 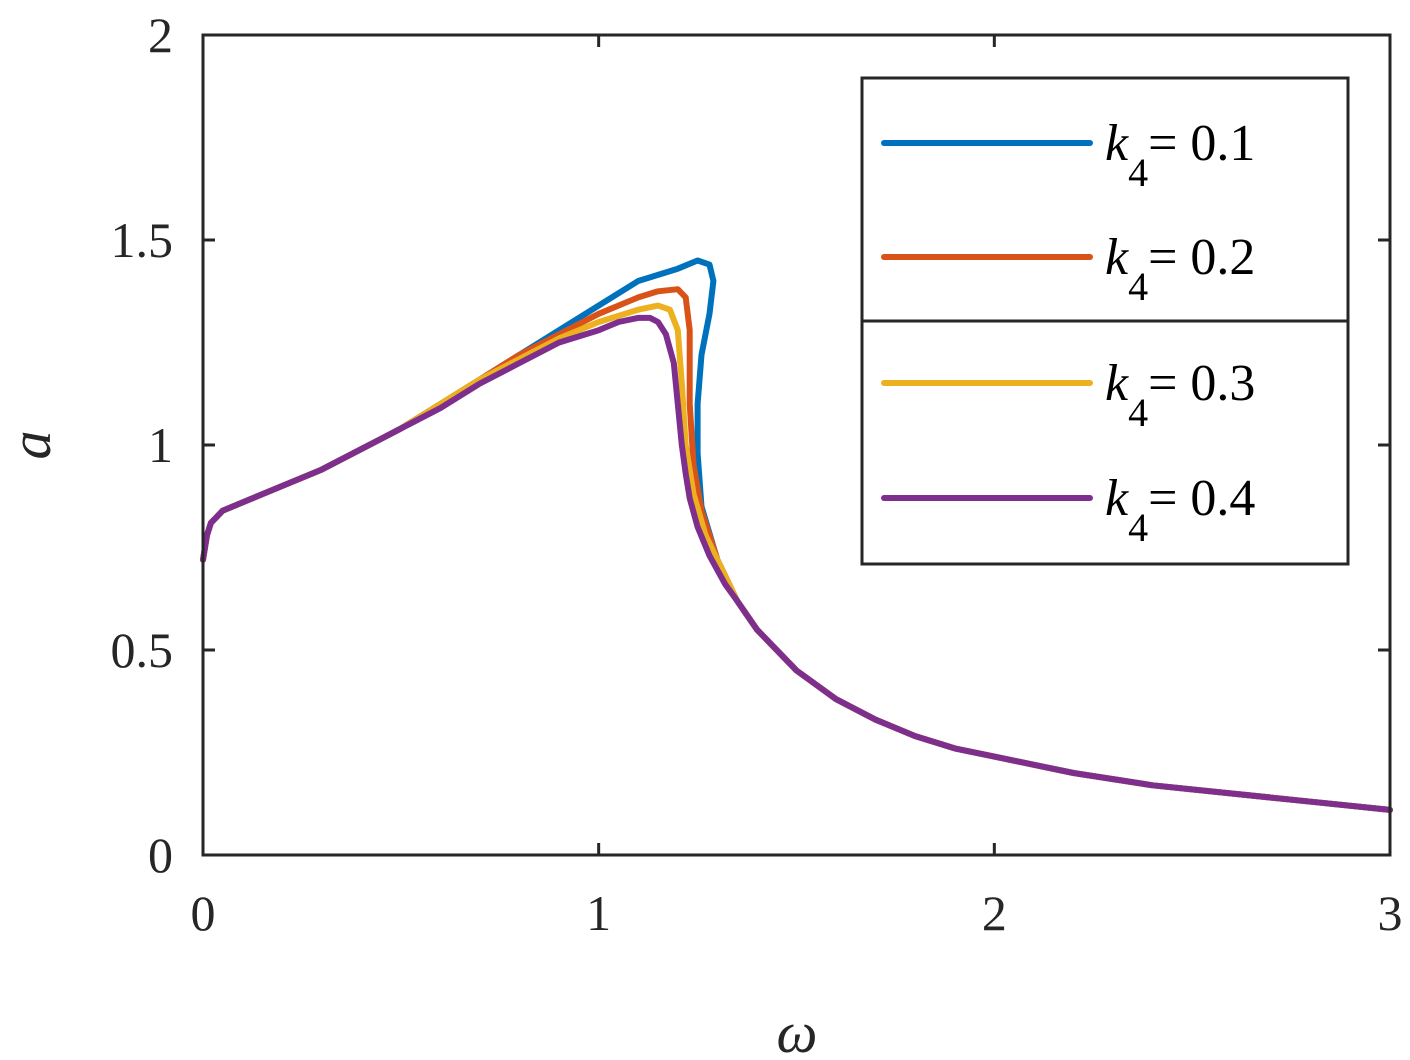 I want to click on legend-label: k4= 0.2, so click(x=1180, y=269).